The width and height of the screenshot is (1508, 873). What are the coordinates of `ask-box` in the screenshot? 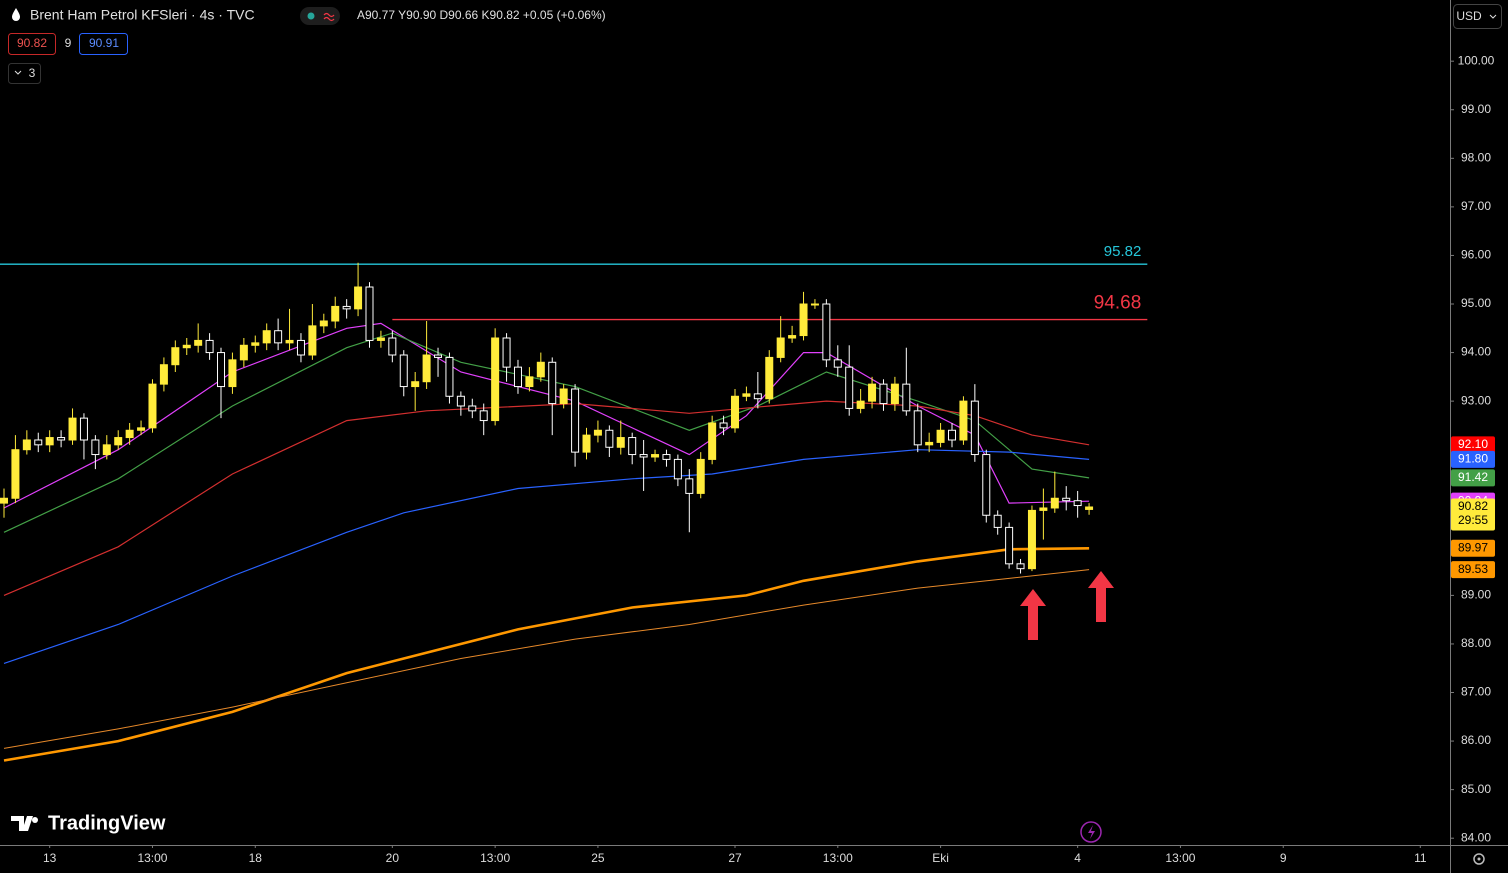 It's located at (103, 44).